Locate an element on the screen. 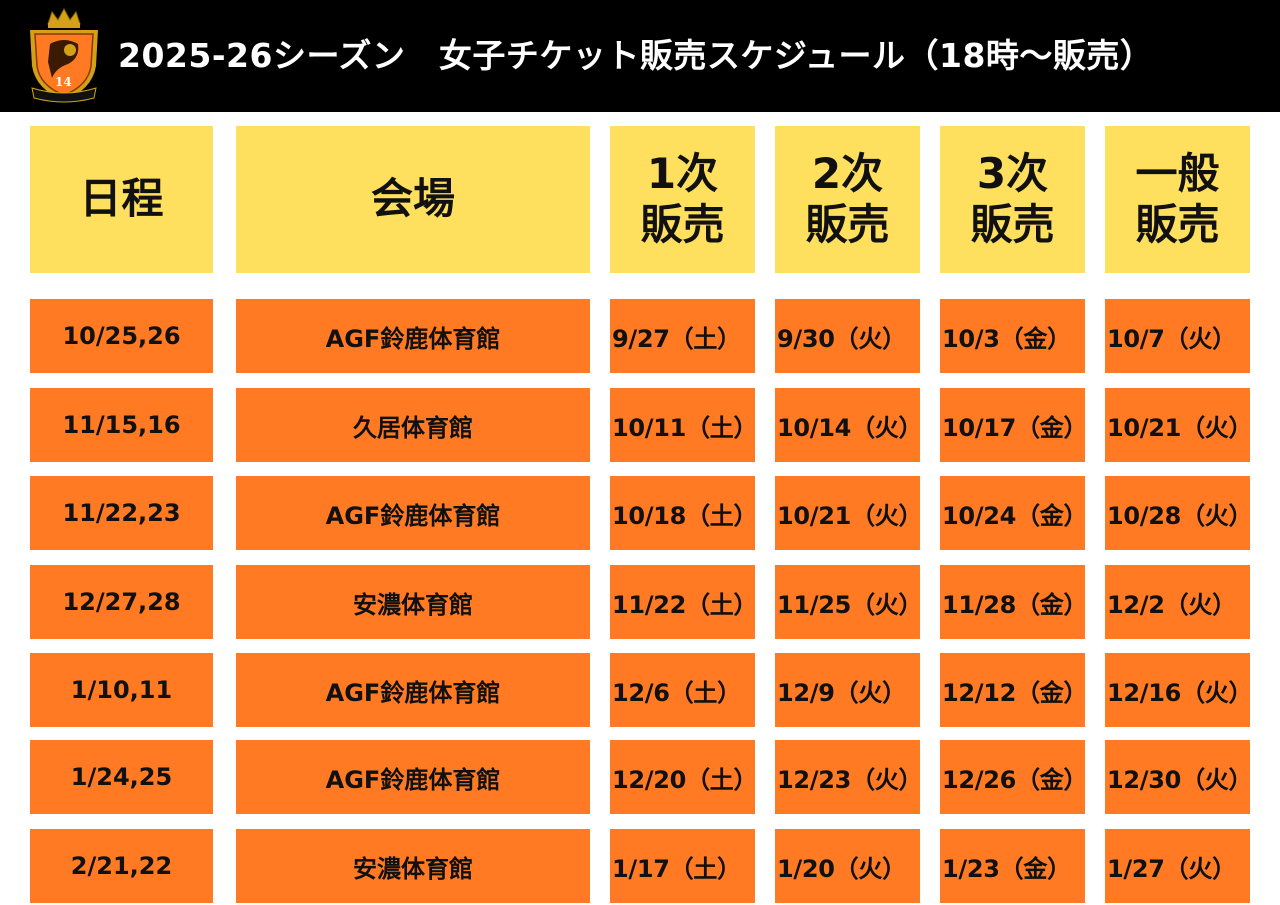 This screenshot has height=905, width=1280. column-header-line1: 1次 is located at coordinates (682, 174).